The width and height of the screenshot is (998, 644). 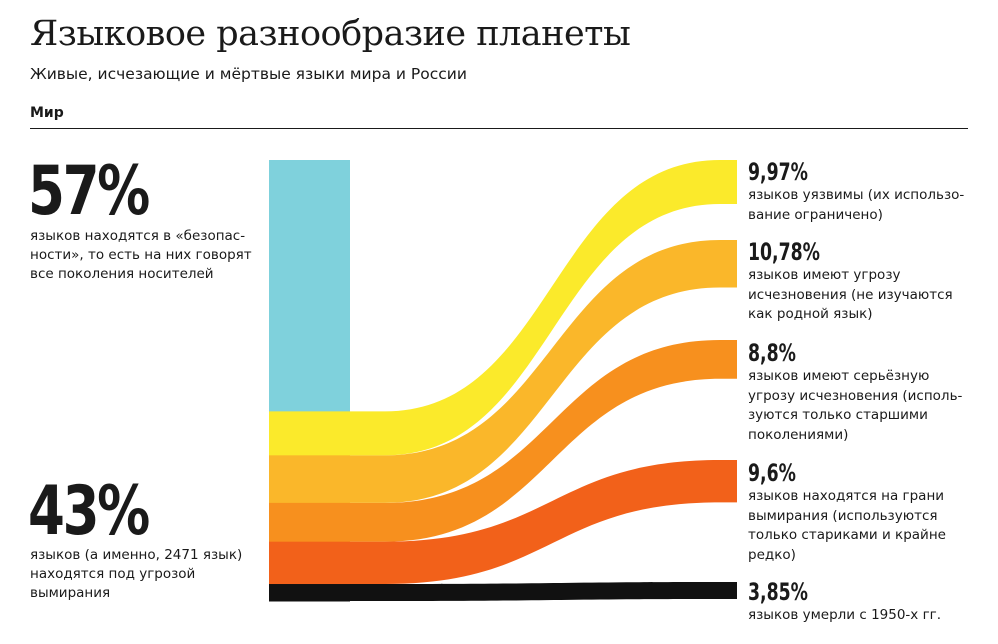 I want to click on section-divider, so click(x=499, y=128).